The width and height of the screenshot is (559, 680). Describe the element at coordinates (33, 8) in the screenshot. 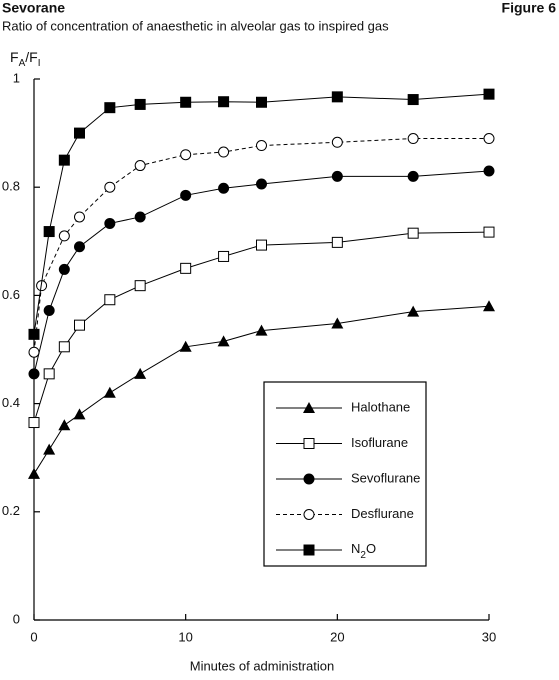

I see `chart-title: Sevorane` at that location.